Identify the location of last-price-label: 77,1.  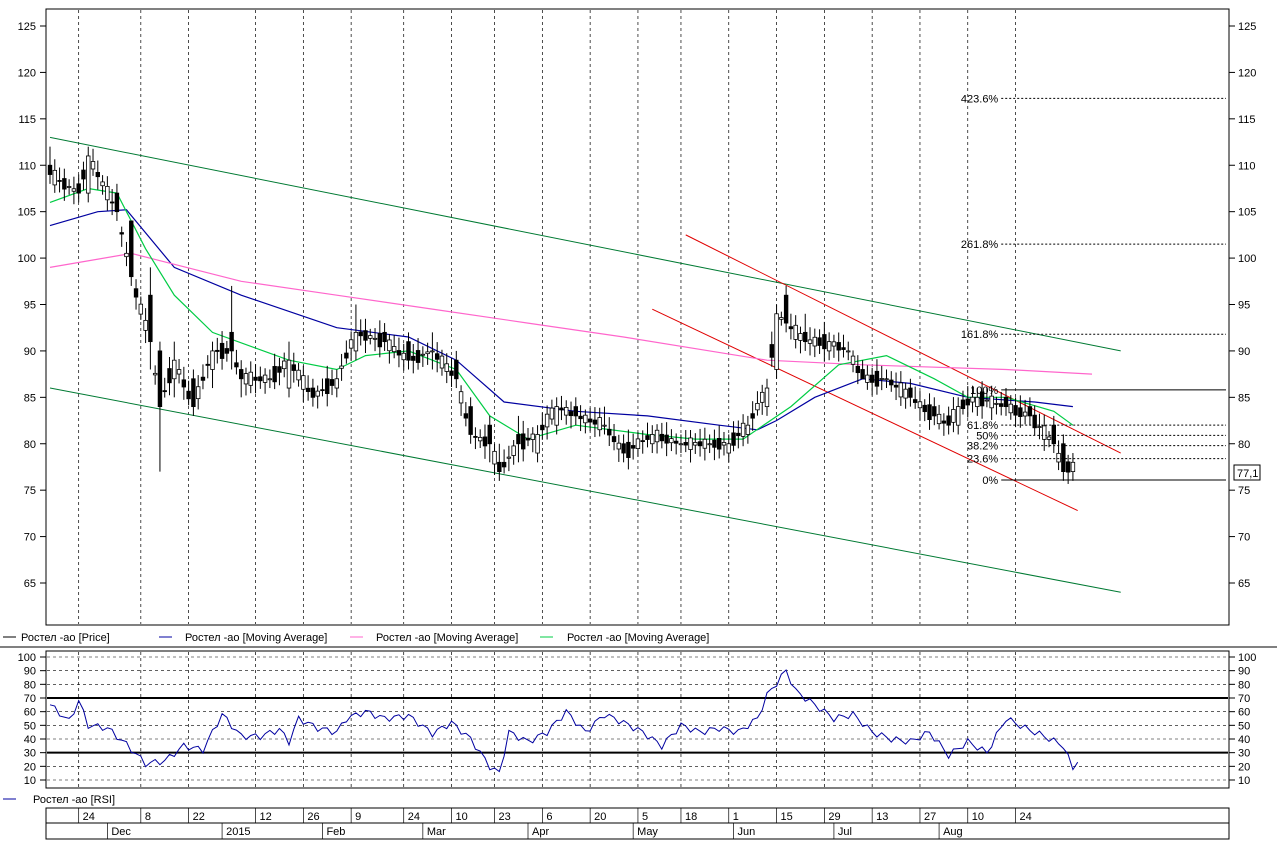
(1247, 474).